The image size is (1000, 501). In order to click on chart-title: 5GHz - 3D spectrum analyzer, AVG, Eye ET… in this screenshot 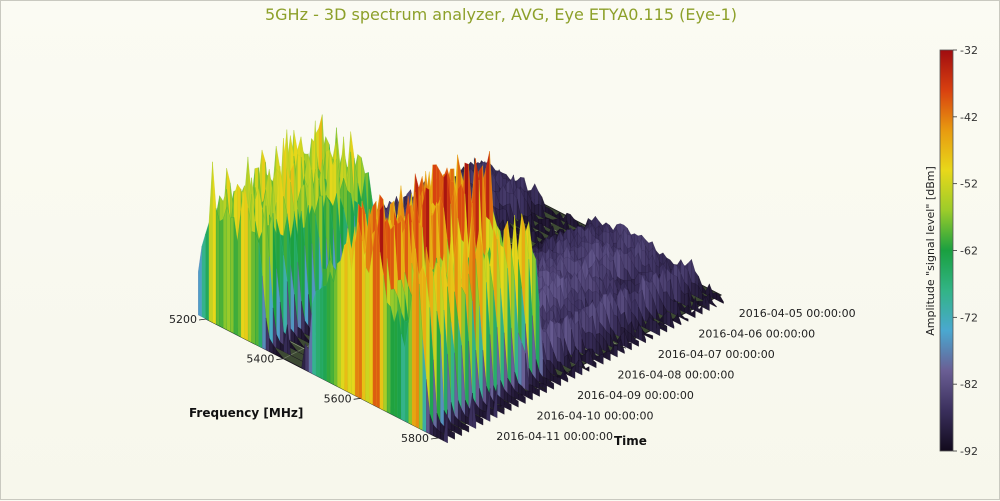, I will do `click(501, 14)`.